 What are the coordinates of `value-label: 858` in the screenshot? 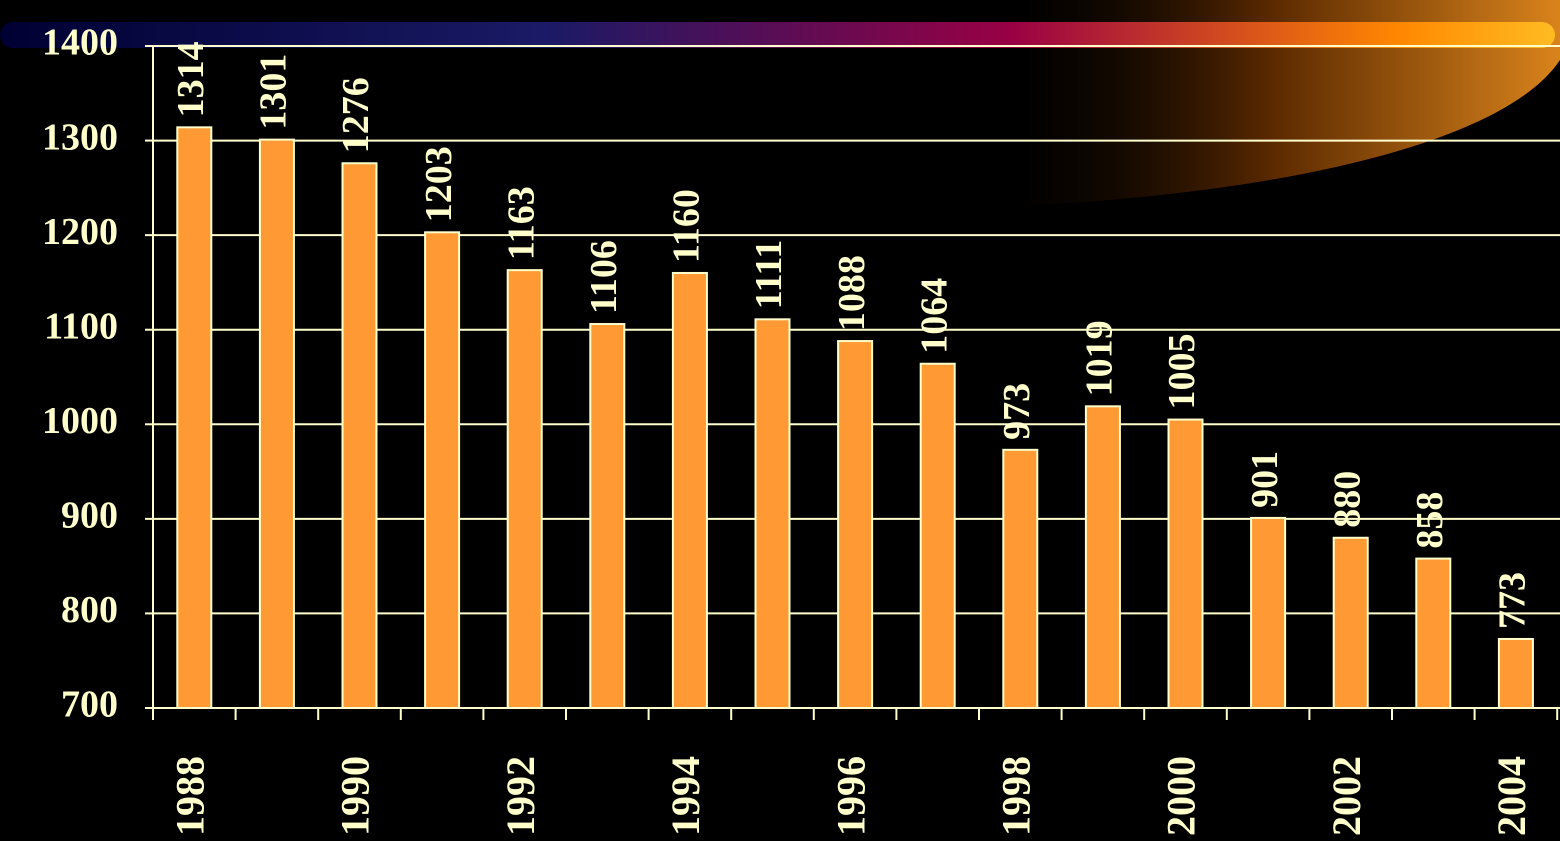 It's located at (1430, 520).